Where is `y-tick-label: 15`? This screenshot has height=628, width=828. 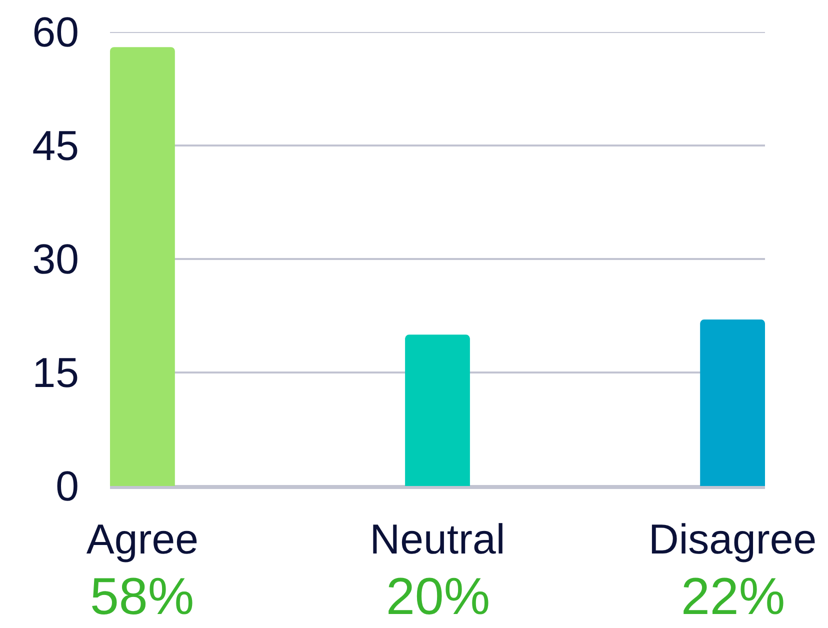
y-tick-label: 15 is located at coordinates (55, 372).